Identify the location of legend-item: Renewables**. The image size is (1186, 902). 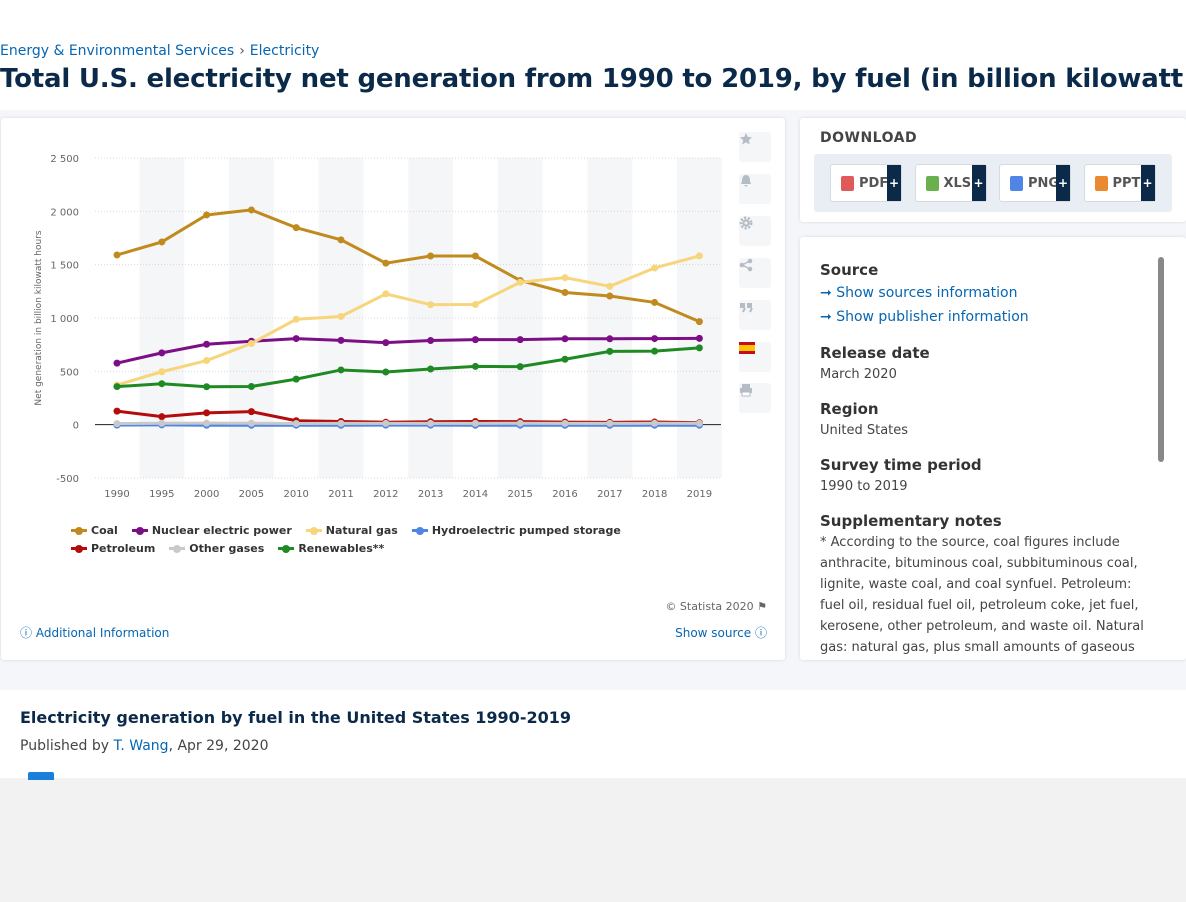
(331, 548).